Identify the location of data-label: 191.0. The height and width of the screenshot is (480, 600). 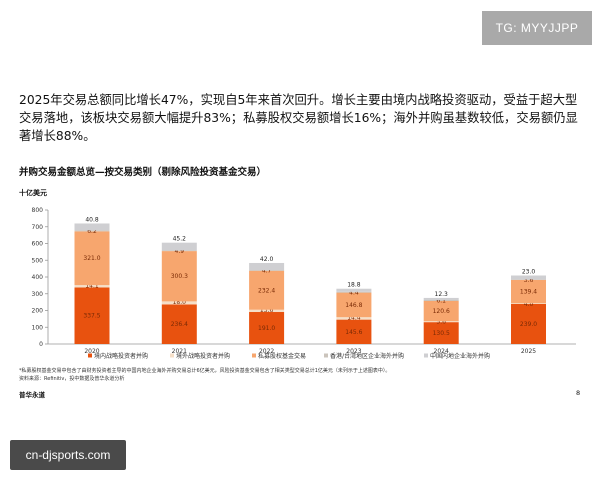
(266, 328).